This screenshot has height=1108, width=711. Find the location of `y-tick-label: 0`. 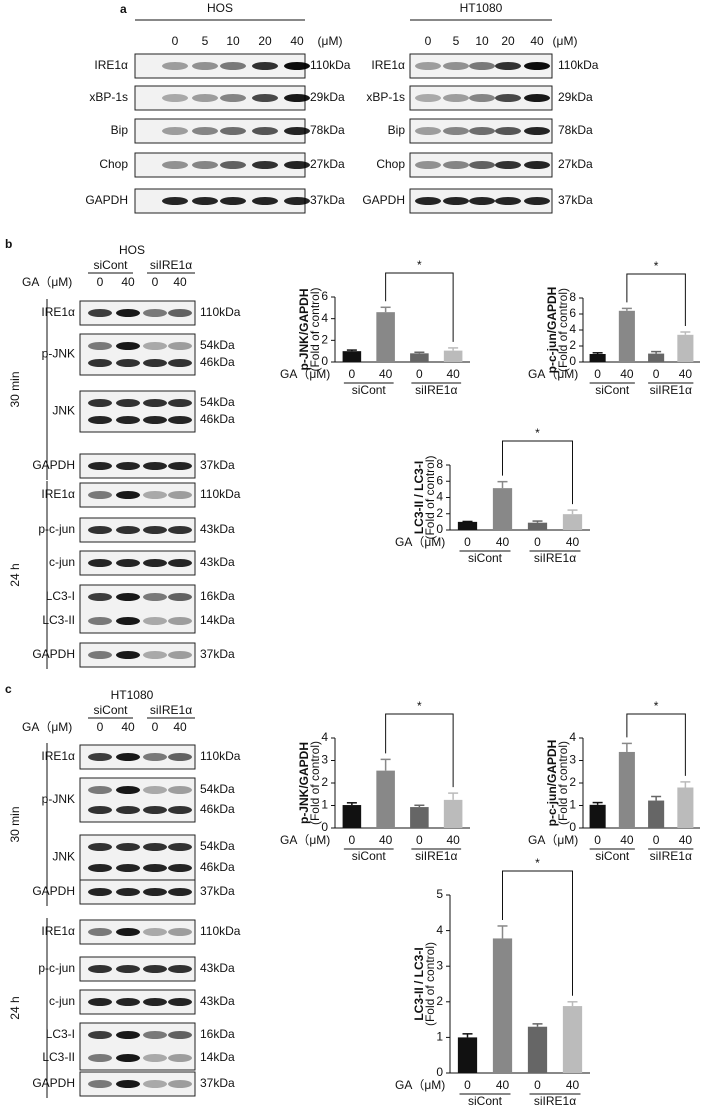

y-tick-label: 0 is located at coordinates (439, 1072).